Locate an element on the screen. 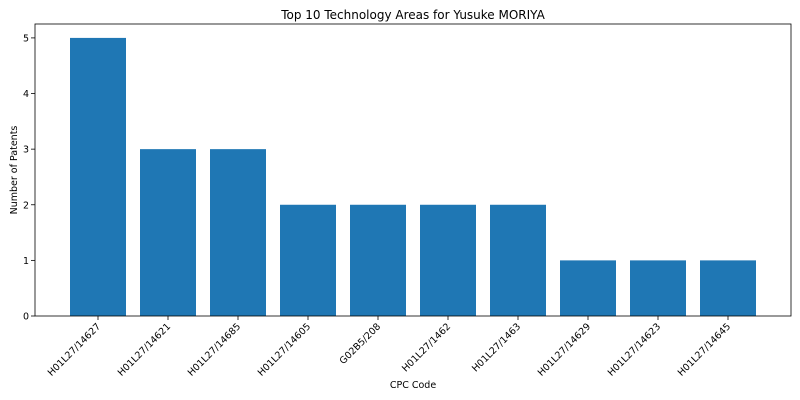 The height and width of the screenshot is (400, 800). x-tick-label: H01L27/14623 is located at coordinates (634, 349).